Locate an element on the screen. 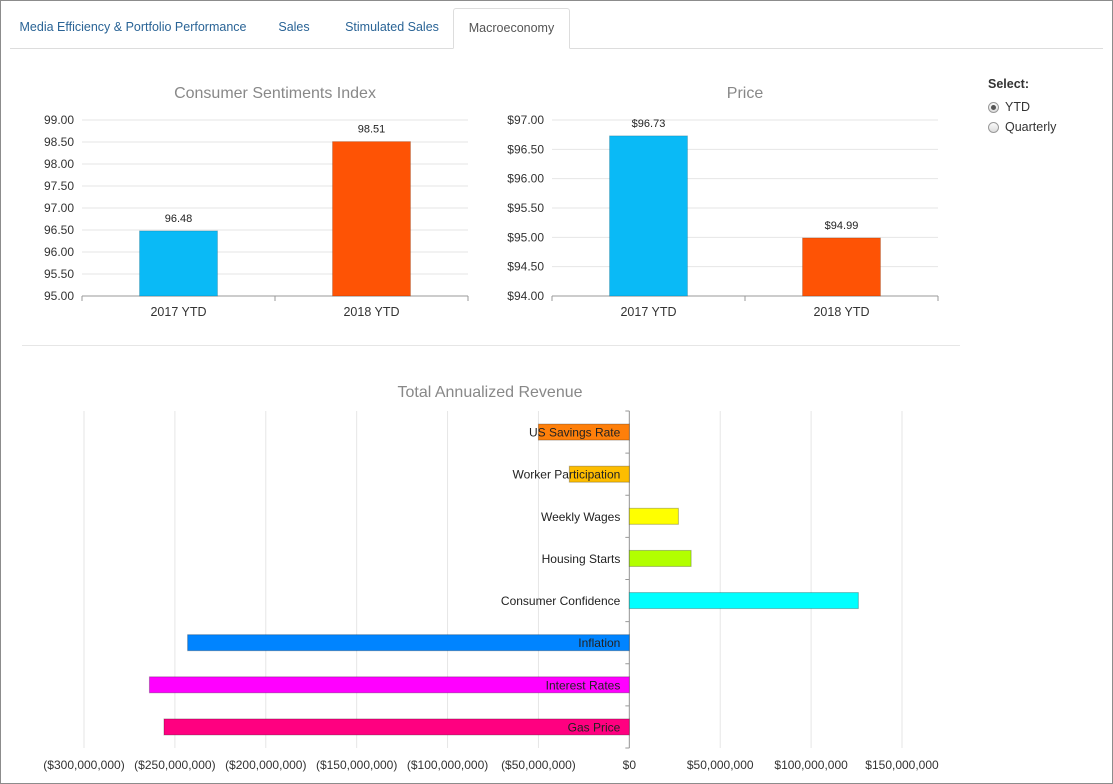 This screenshot has width=1113, height=784. price-ytick-label: $95.00 is located at coordinates (525, 237).